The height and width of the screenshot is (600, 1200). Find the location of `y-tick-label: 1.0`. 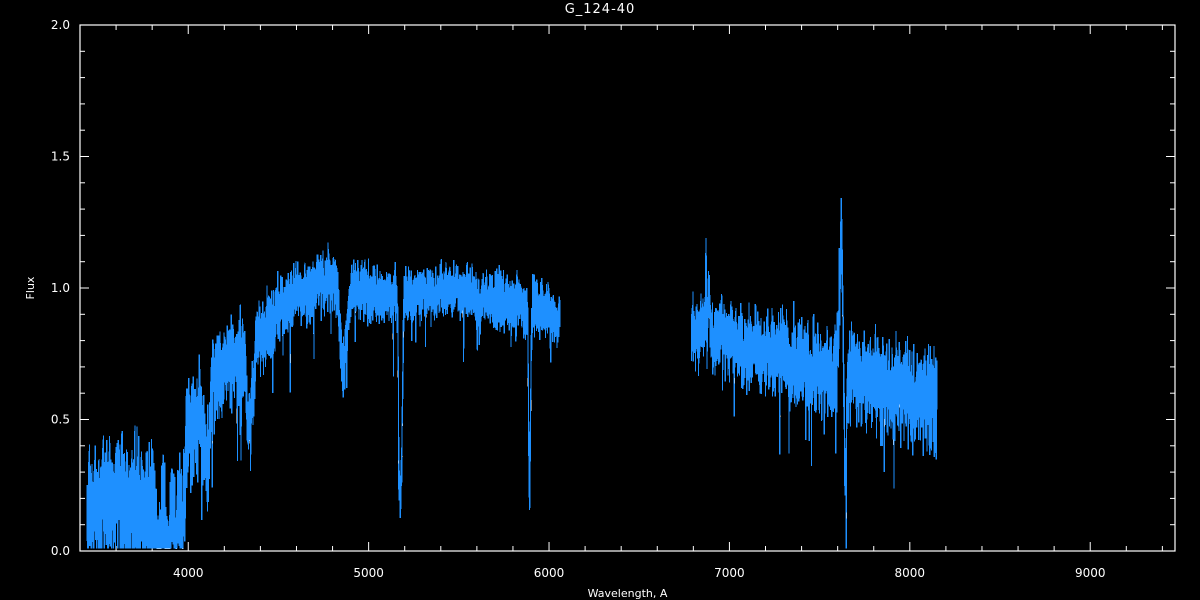

y-tick-label: 1.0 is located at coordinates (60, 288).